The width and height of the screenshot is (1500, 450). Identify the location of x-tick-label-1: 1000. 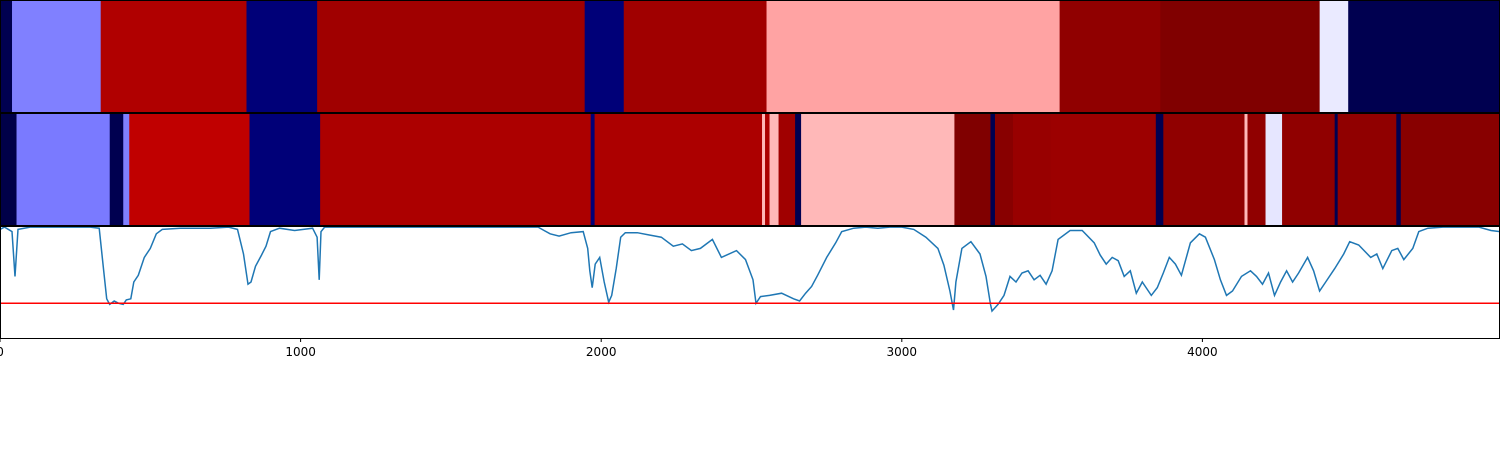
(300, 352).